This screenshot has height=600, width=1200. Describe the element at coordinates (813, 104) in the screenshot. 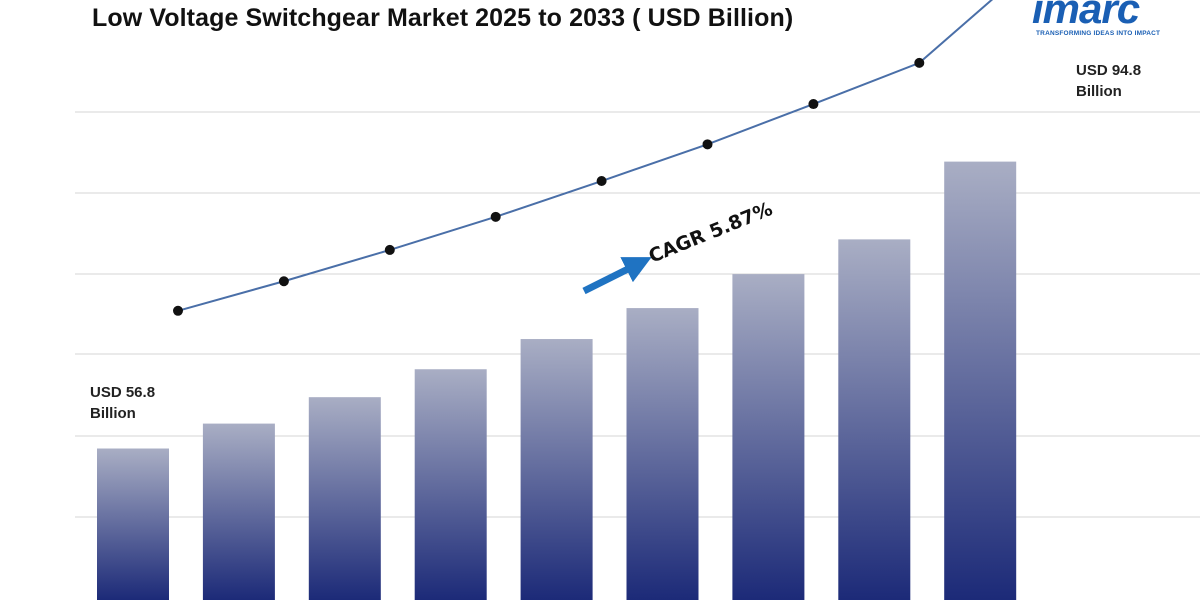

I see `trend-marker-2031` at that location.